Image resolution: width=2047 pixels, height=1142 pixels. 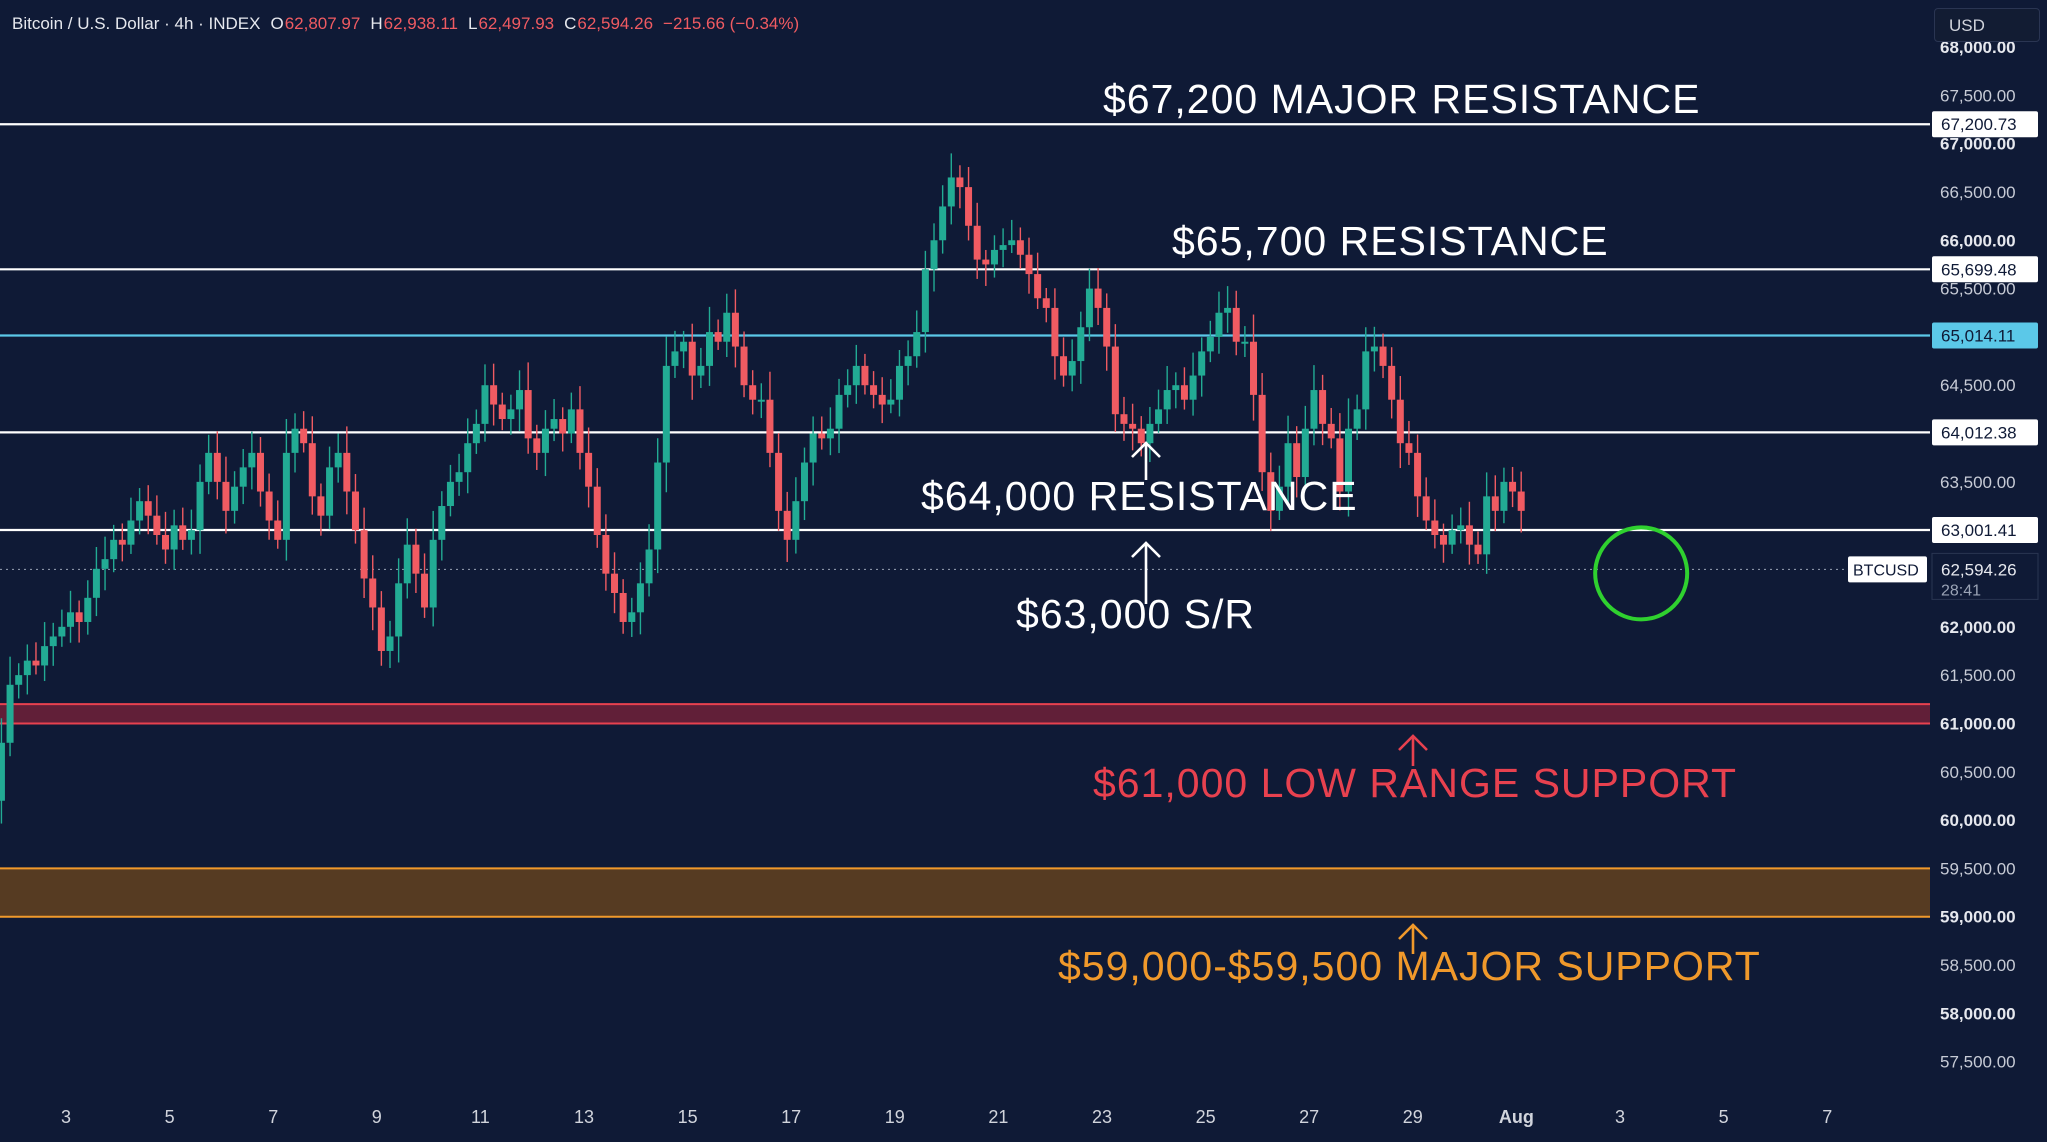 What do you see at coordinates (377, 1117) in the screenshot?
I see `time-tick-label: 9` at bounding box center [377, 1117].